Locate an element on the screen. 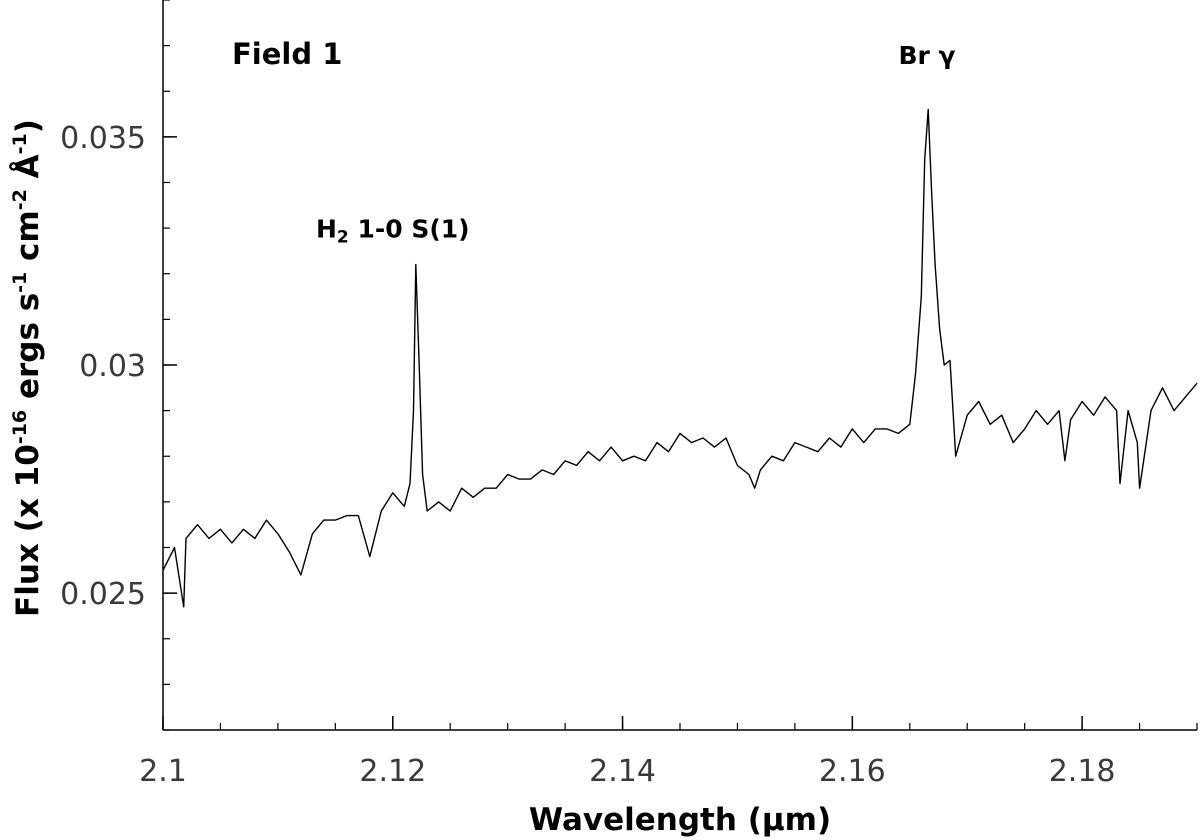 The image size is (1200, 840). y-axis-title-exp4: -1 is located at coordinates (20, 143).